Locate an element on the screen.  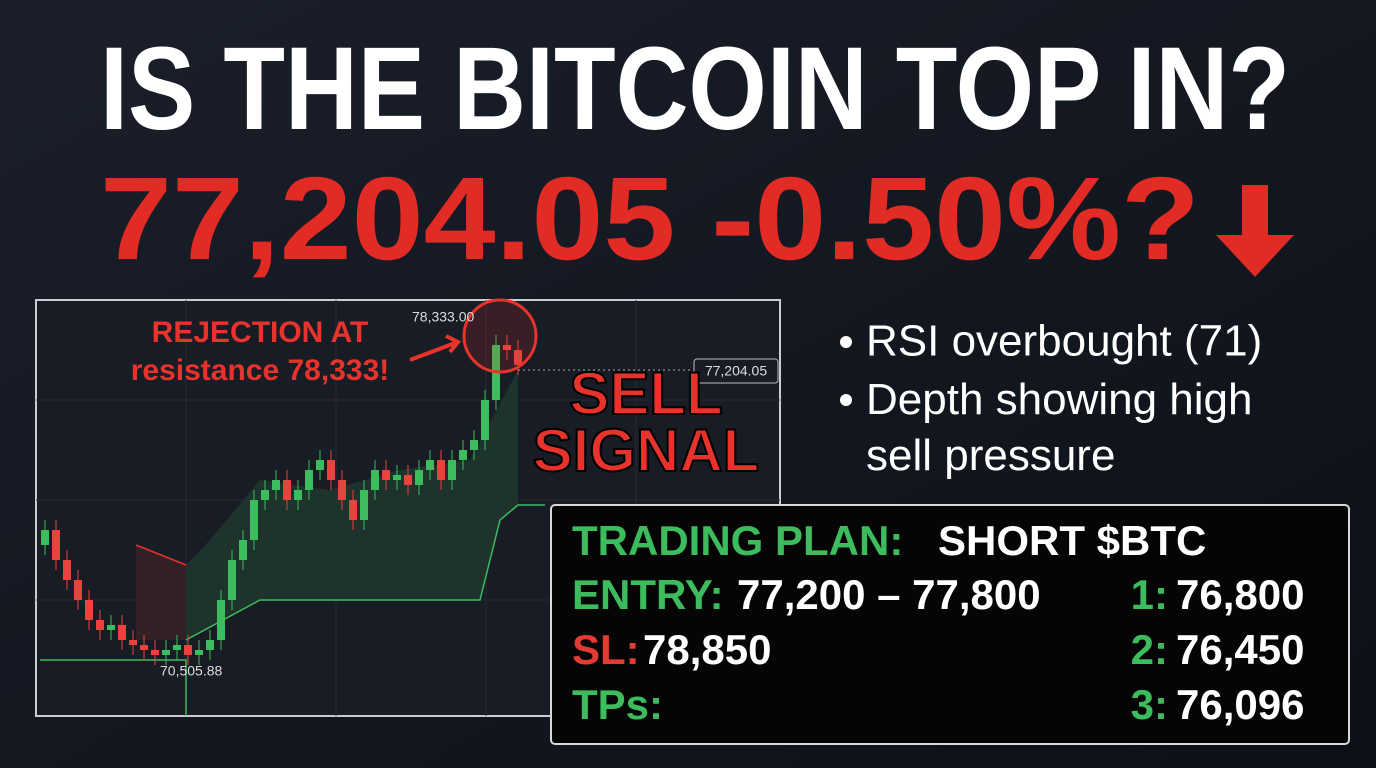
bullet: RSI overbought (71) is located at coordinates (1064, 341).